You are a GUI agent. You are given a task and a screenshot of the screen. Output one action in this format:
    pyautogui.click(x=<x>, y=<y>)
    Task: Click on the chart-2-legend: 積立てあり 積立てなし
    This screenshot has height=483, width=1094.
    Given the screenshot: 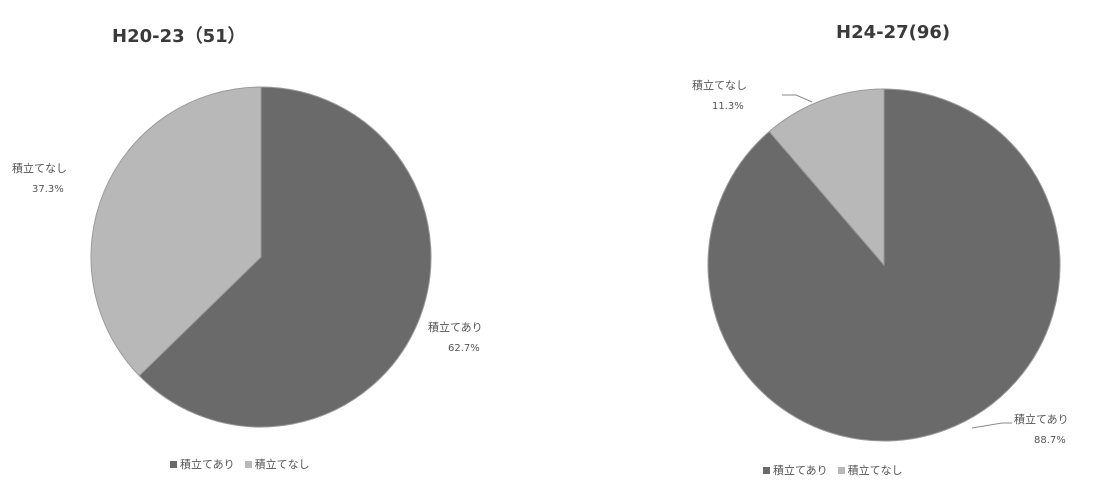 What is the action you would take?
    pyautogui.click(x=833, y=470)
    